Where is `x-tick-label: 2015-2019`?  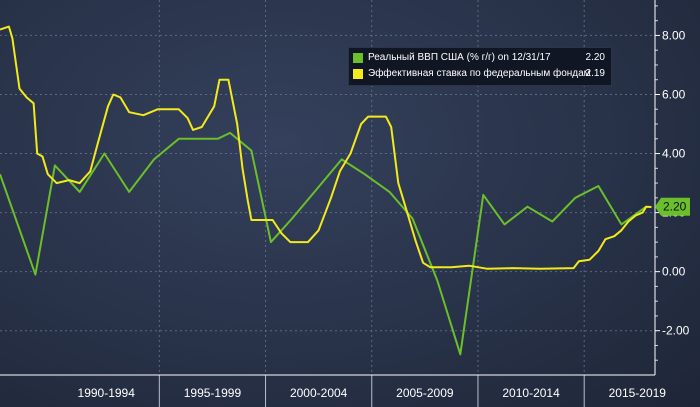
x-tick-label: 2015-2019 is located at coordinates (638, 393).